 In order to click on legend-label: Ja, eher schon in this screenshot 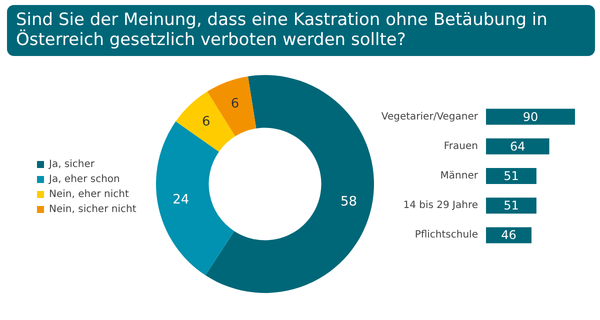, I will do `click(84, 179)`.